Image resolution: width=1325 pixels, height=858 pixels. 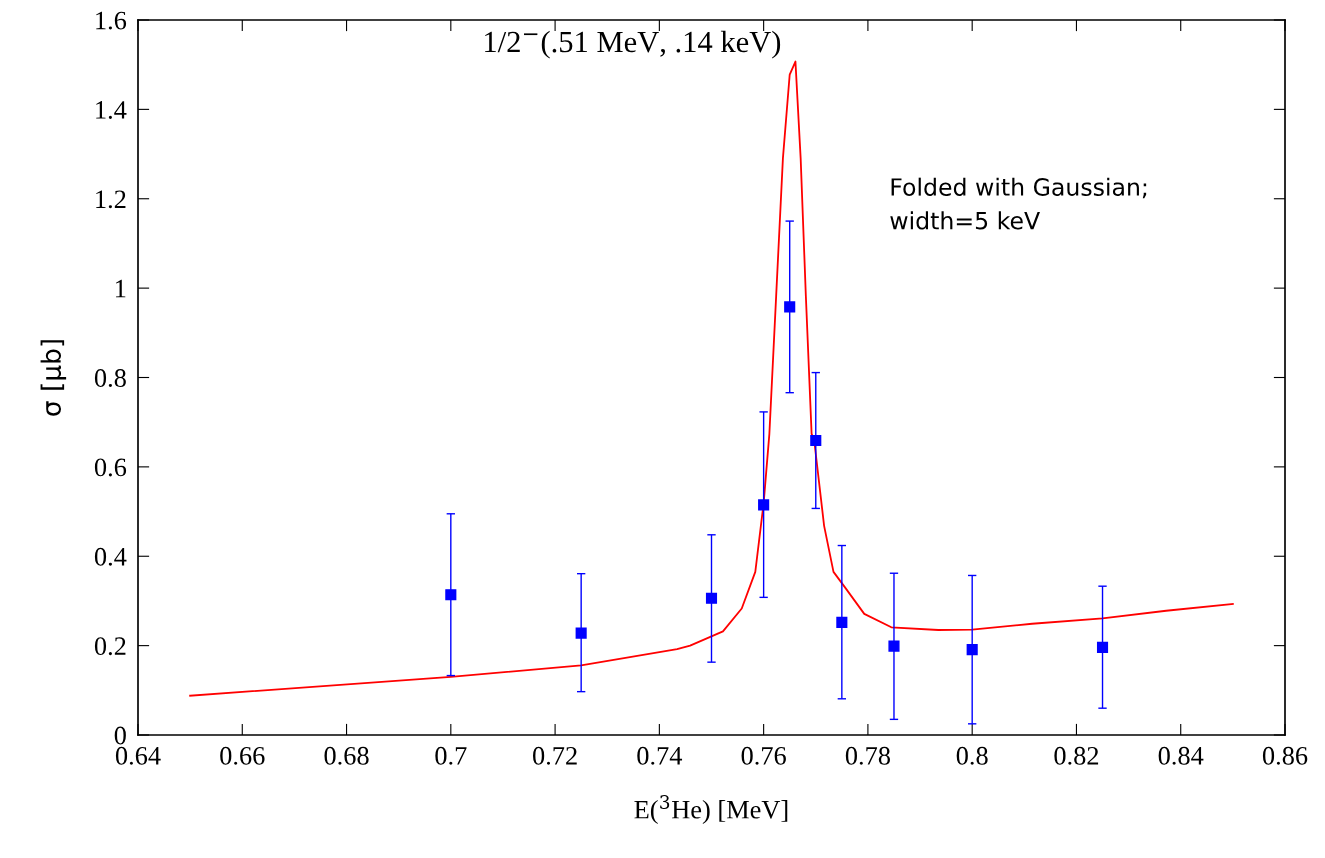 I want to click on x-tick-label: 0.8, so click(x=972, y=755).